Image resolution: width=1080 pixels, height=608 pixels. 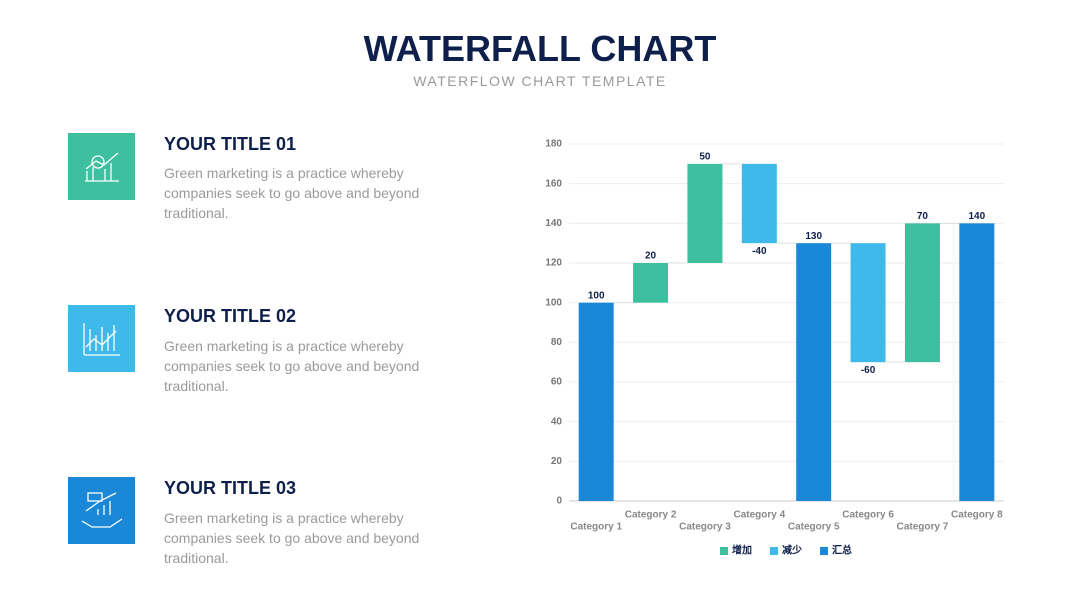 What do you see at coordinates (868, 370) in the screenshot?
I see `data-label: -60` at bounding box center [868, 370].